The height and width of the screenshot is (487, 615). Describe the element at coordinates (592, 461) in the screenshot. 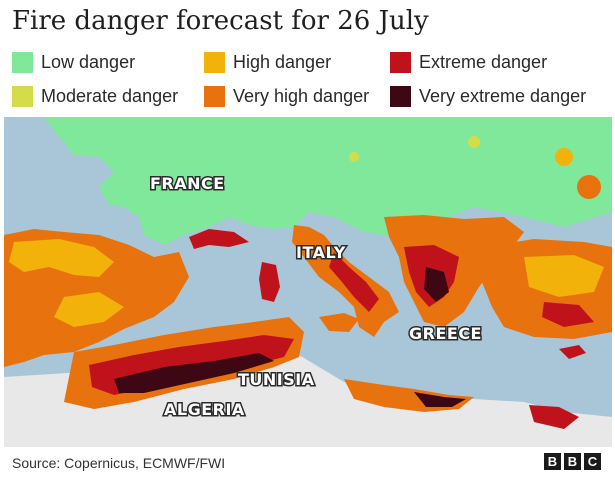

I see `bbc-logo-letter: C` at that location.